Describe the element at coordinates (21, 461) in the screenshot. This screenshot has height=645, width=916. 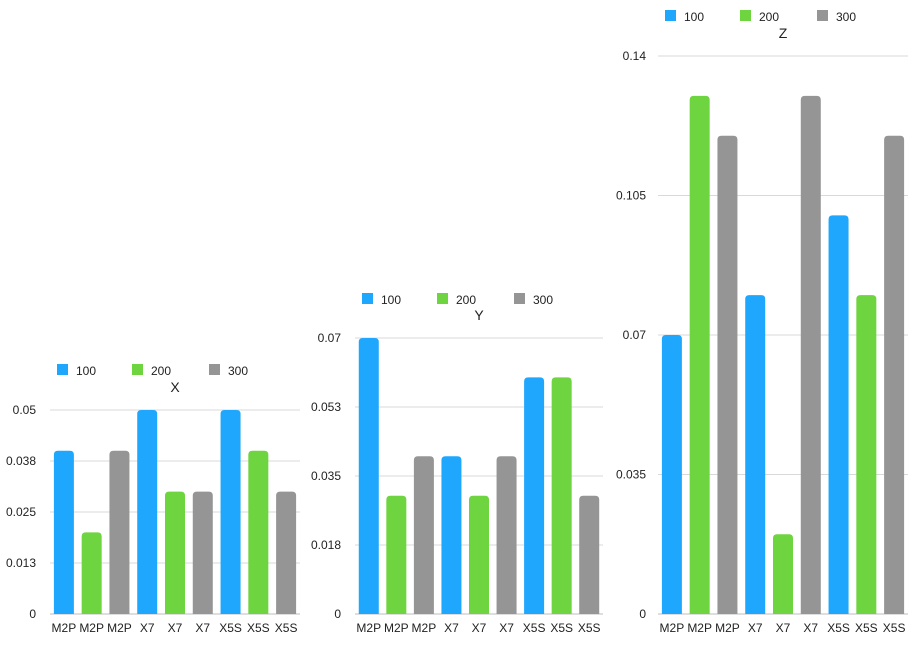
I see `y-tick-label: 0.038` at that location.